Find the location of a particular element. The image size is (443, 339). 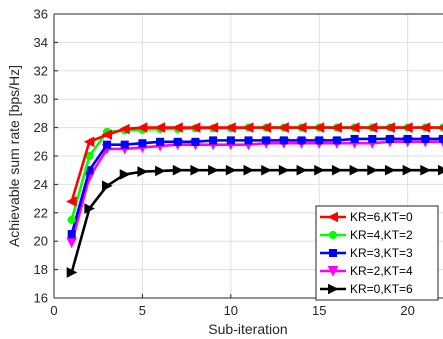

y-tick-label: 28 is located at coordinates (41, 127).